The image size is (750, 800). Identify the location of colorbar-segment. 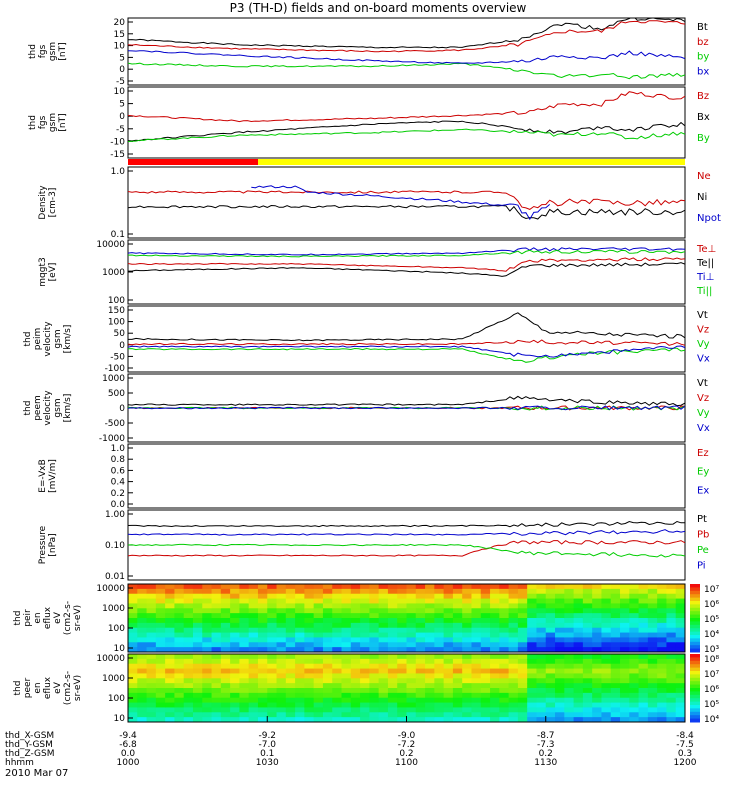
(695, 720).